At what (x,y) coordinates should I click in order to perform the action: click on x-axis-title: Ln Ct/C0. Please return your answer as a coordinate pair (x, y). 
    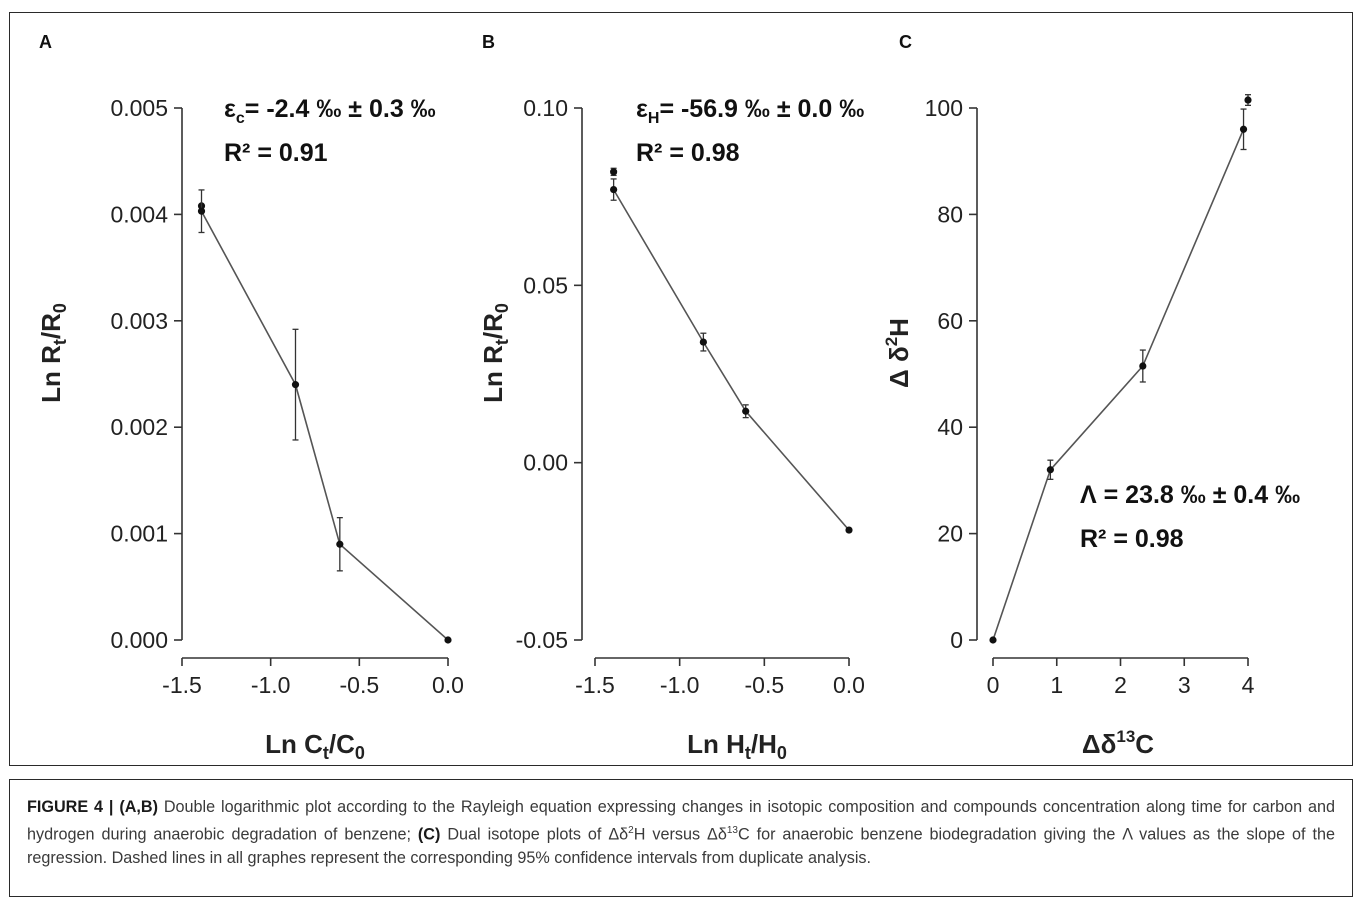
    Looking at the image, I should click on (315, 746).